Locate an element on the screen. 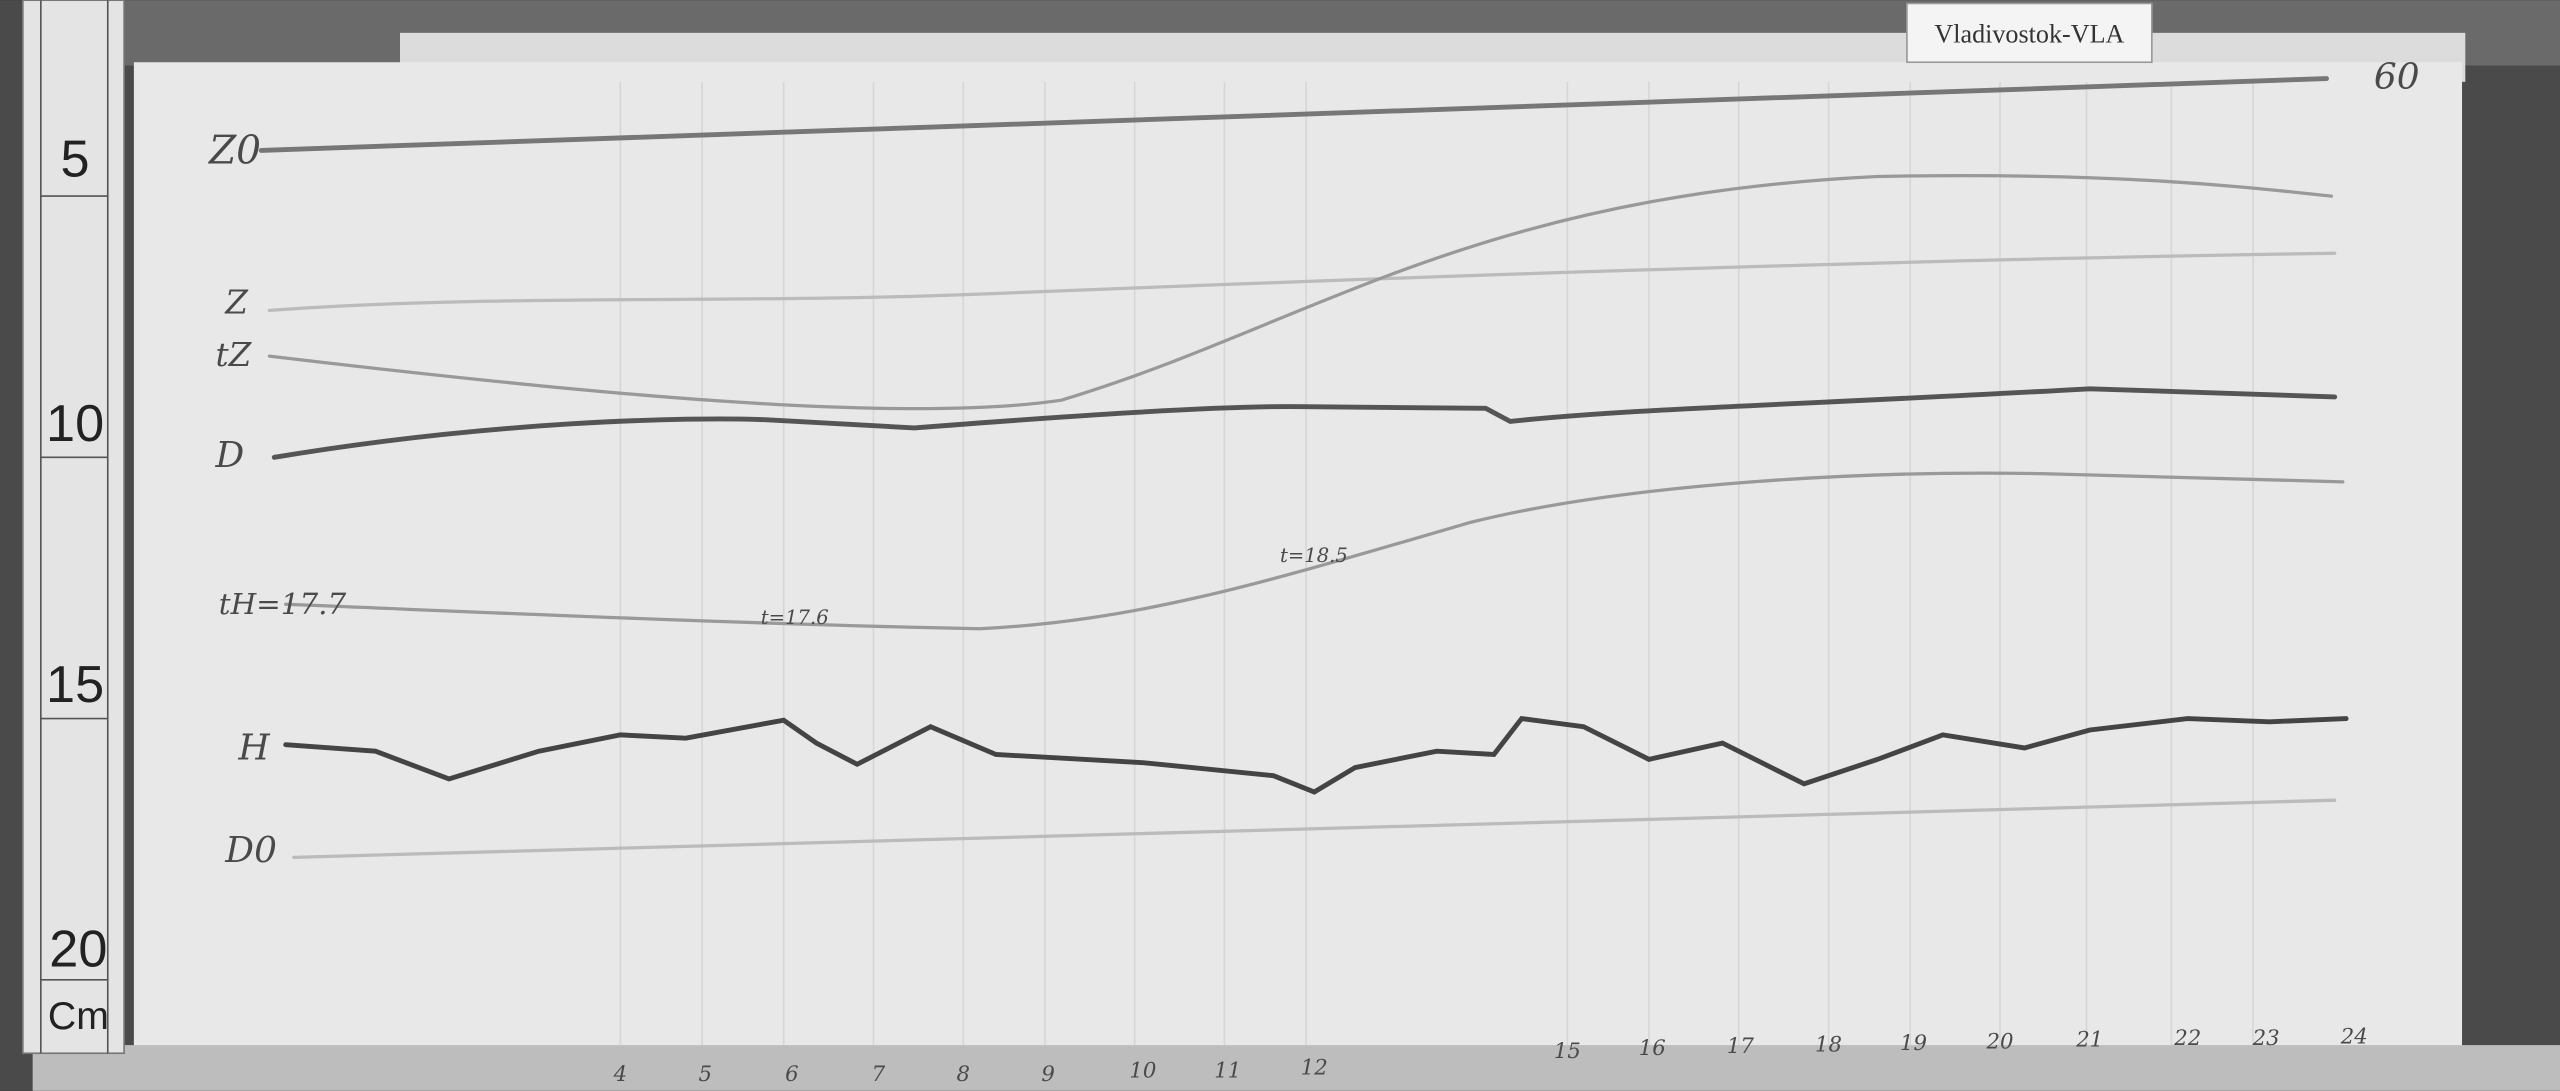 This screenshot has height=1091, width=2560. trace-label: H is located at coordinates (253, 747).